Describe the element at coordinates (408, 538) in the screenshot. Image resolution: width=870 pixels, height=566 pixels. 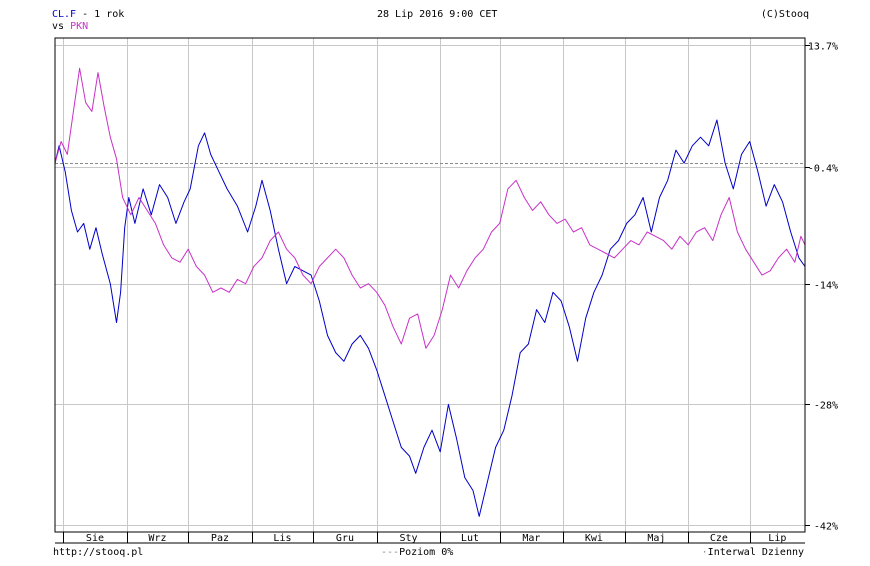
I see `x-tick-label: Sty` at that location.